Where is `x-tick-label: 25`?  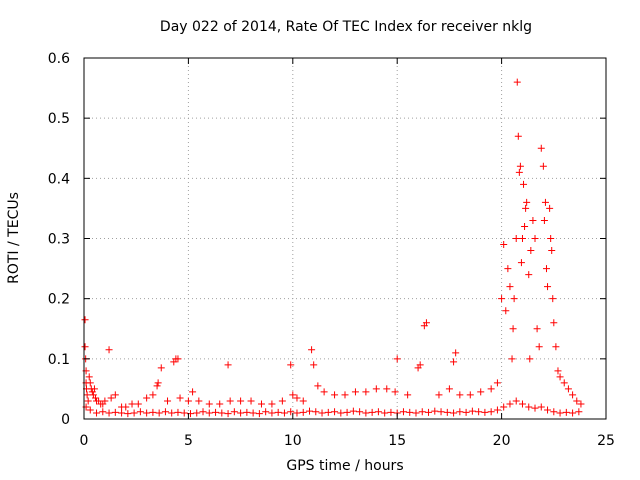 x-tick-label: 25 is located at coordinates (606, 441).